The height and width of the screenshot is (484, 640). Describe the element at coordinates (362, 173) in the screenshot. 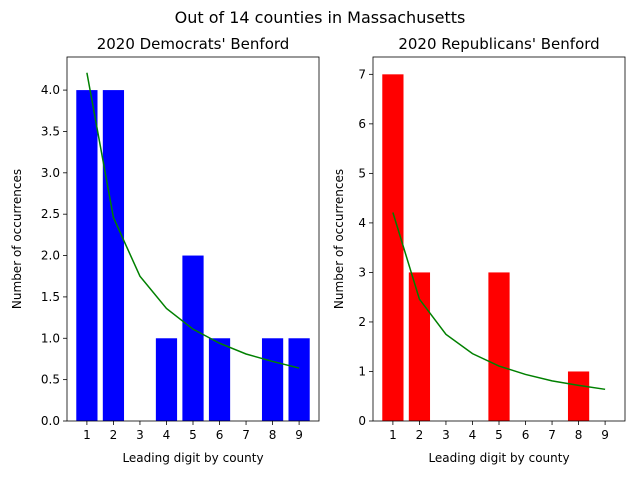

I see `rep-ytick-label: 5` at that location.